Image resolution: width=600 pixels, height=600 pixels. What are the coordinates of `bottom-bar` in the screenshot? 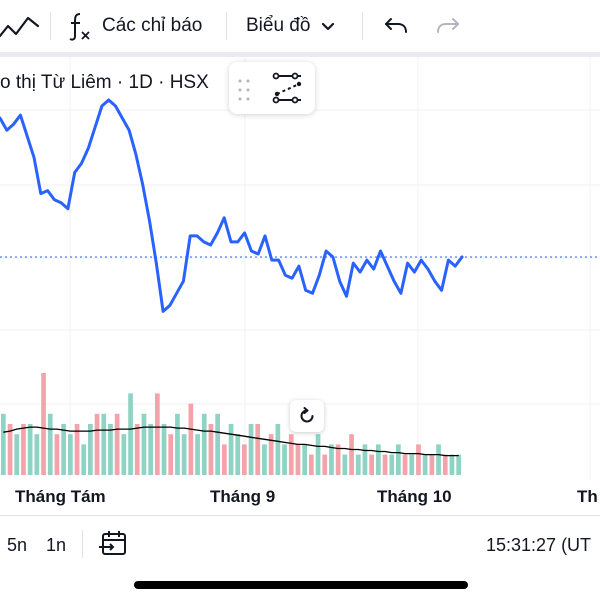 It's located at (300, 545).